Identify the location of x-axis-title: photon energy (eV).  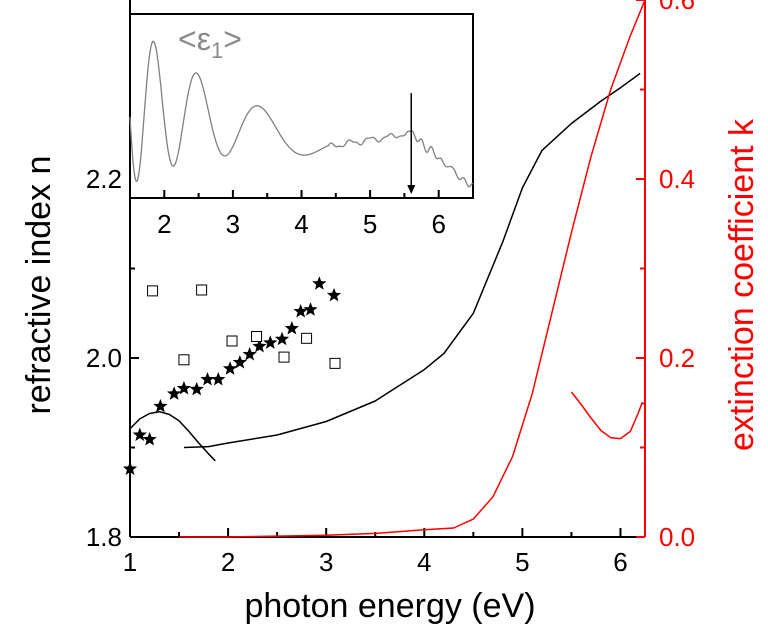
(389, 606).